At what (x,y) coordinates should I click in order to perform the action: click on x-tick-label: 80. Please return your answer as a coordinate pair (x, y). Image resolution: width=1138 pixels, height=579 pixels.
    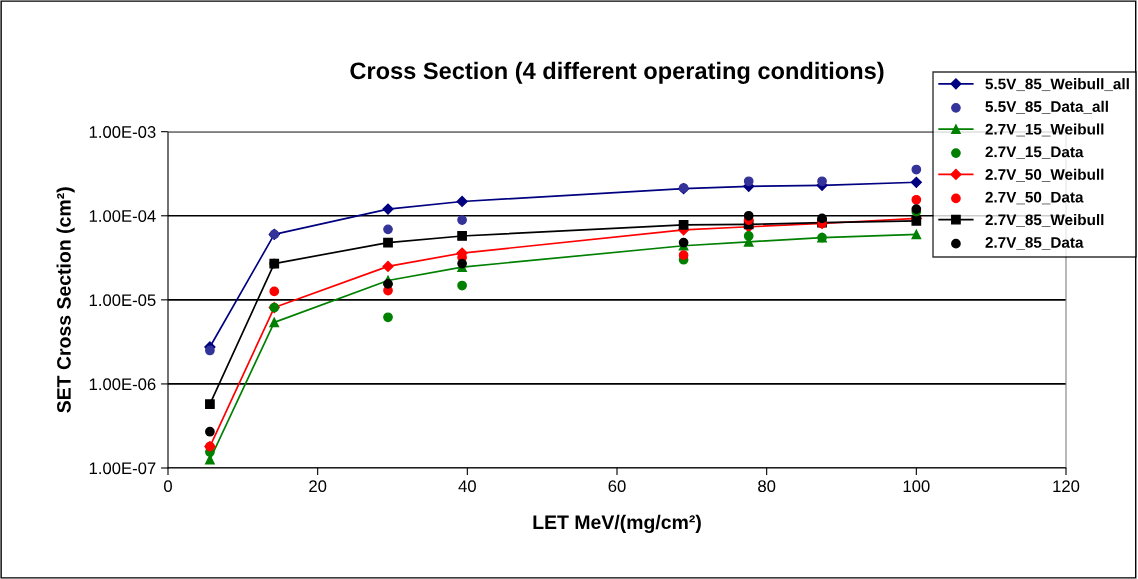
    Looking at the image, I should click on (767, 486).